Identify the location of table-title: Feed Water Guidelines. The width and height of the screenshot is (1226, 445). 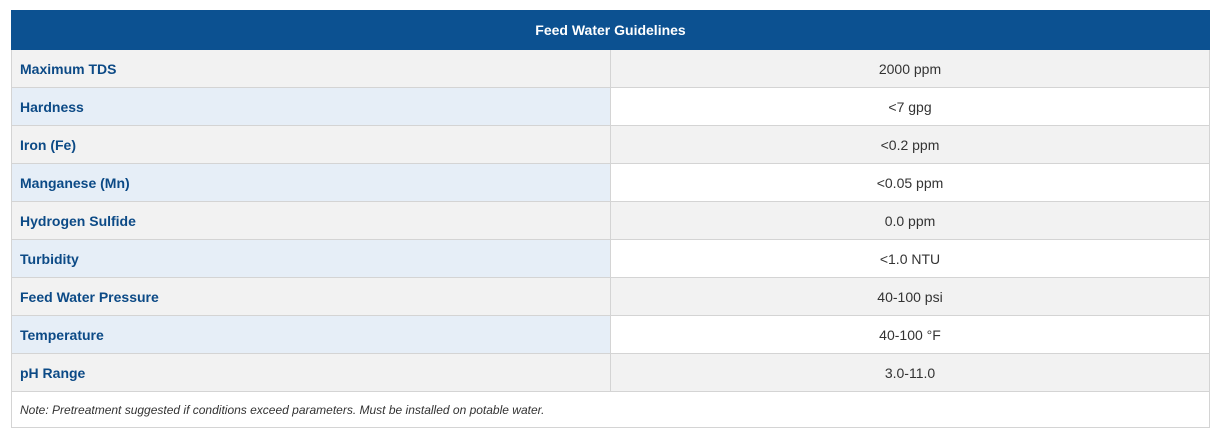
(610, 30).